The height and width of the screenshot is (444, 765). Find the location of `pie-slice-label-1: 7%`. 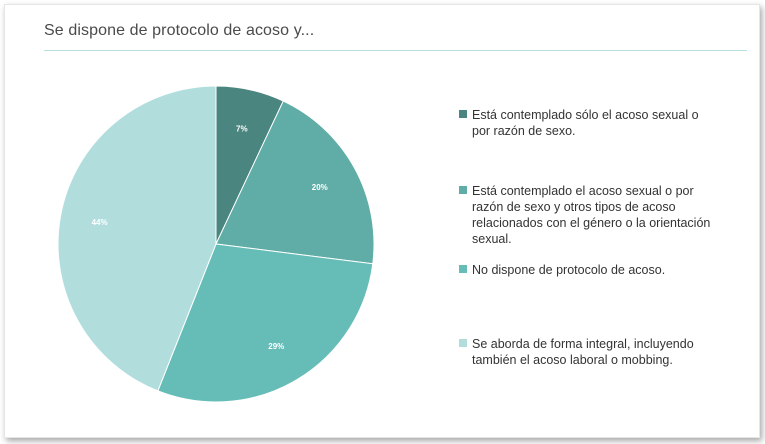

pie-slice-label-1: 7% is located at coordinates (242, 128).